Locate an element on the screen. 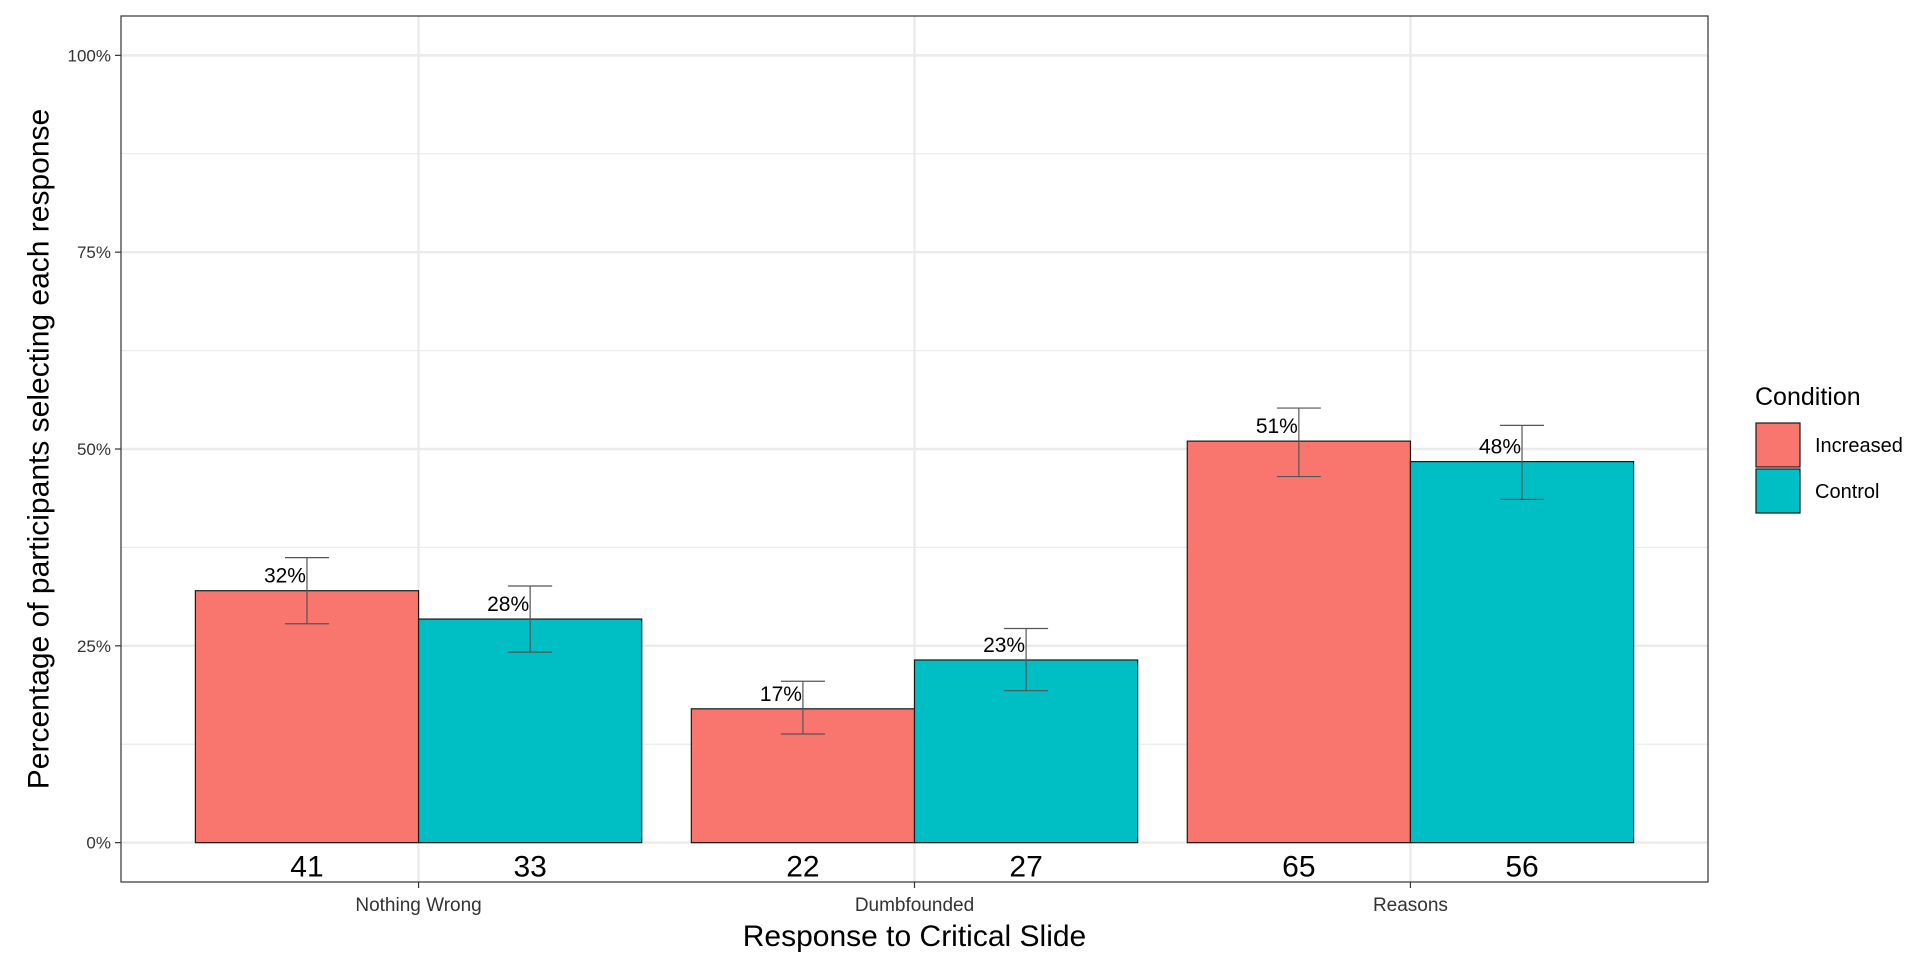  count-label: 33 is located at coordinates (529, 867).